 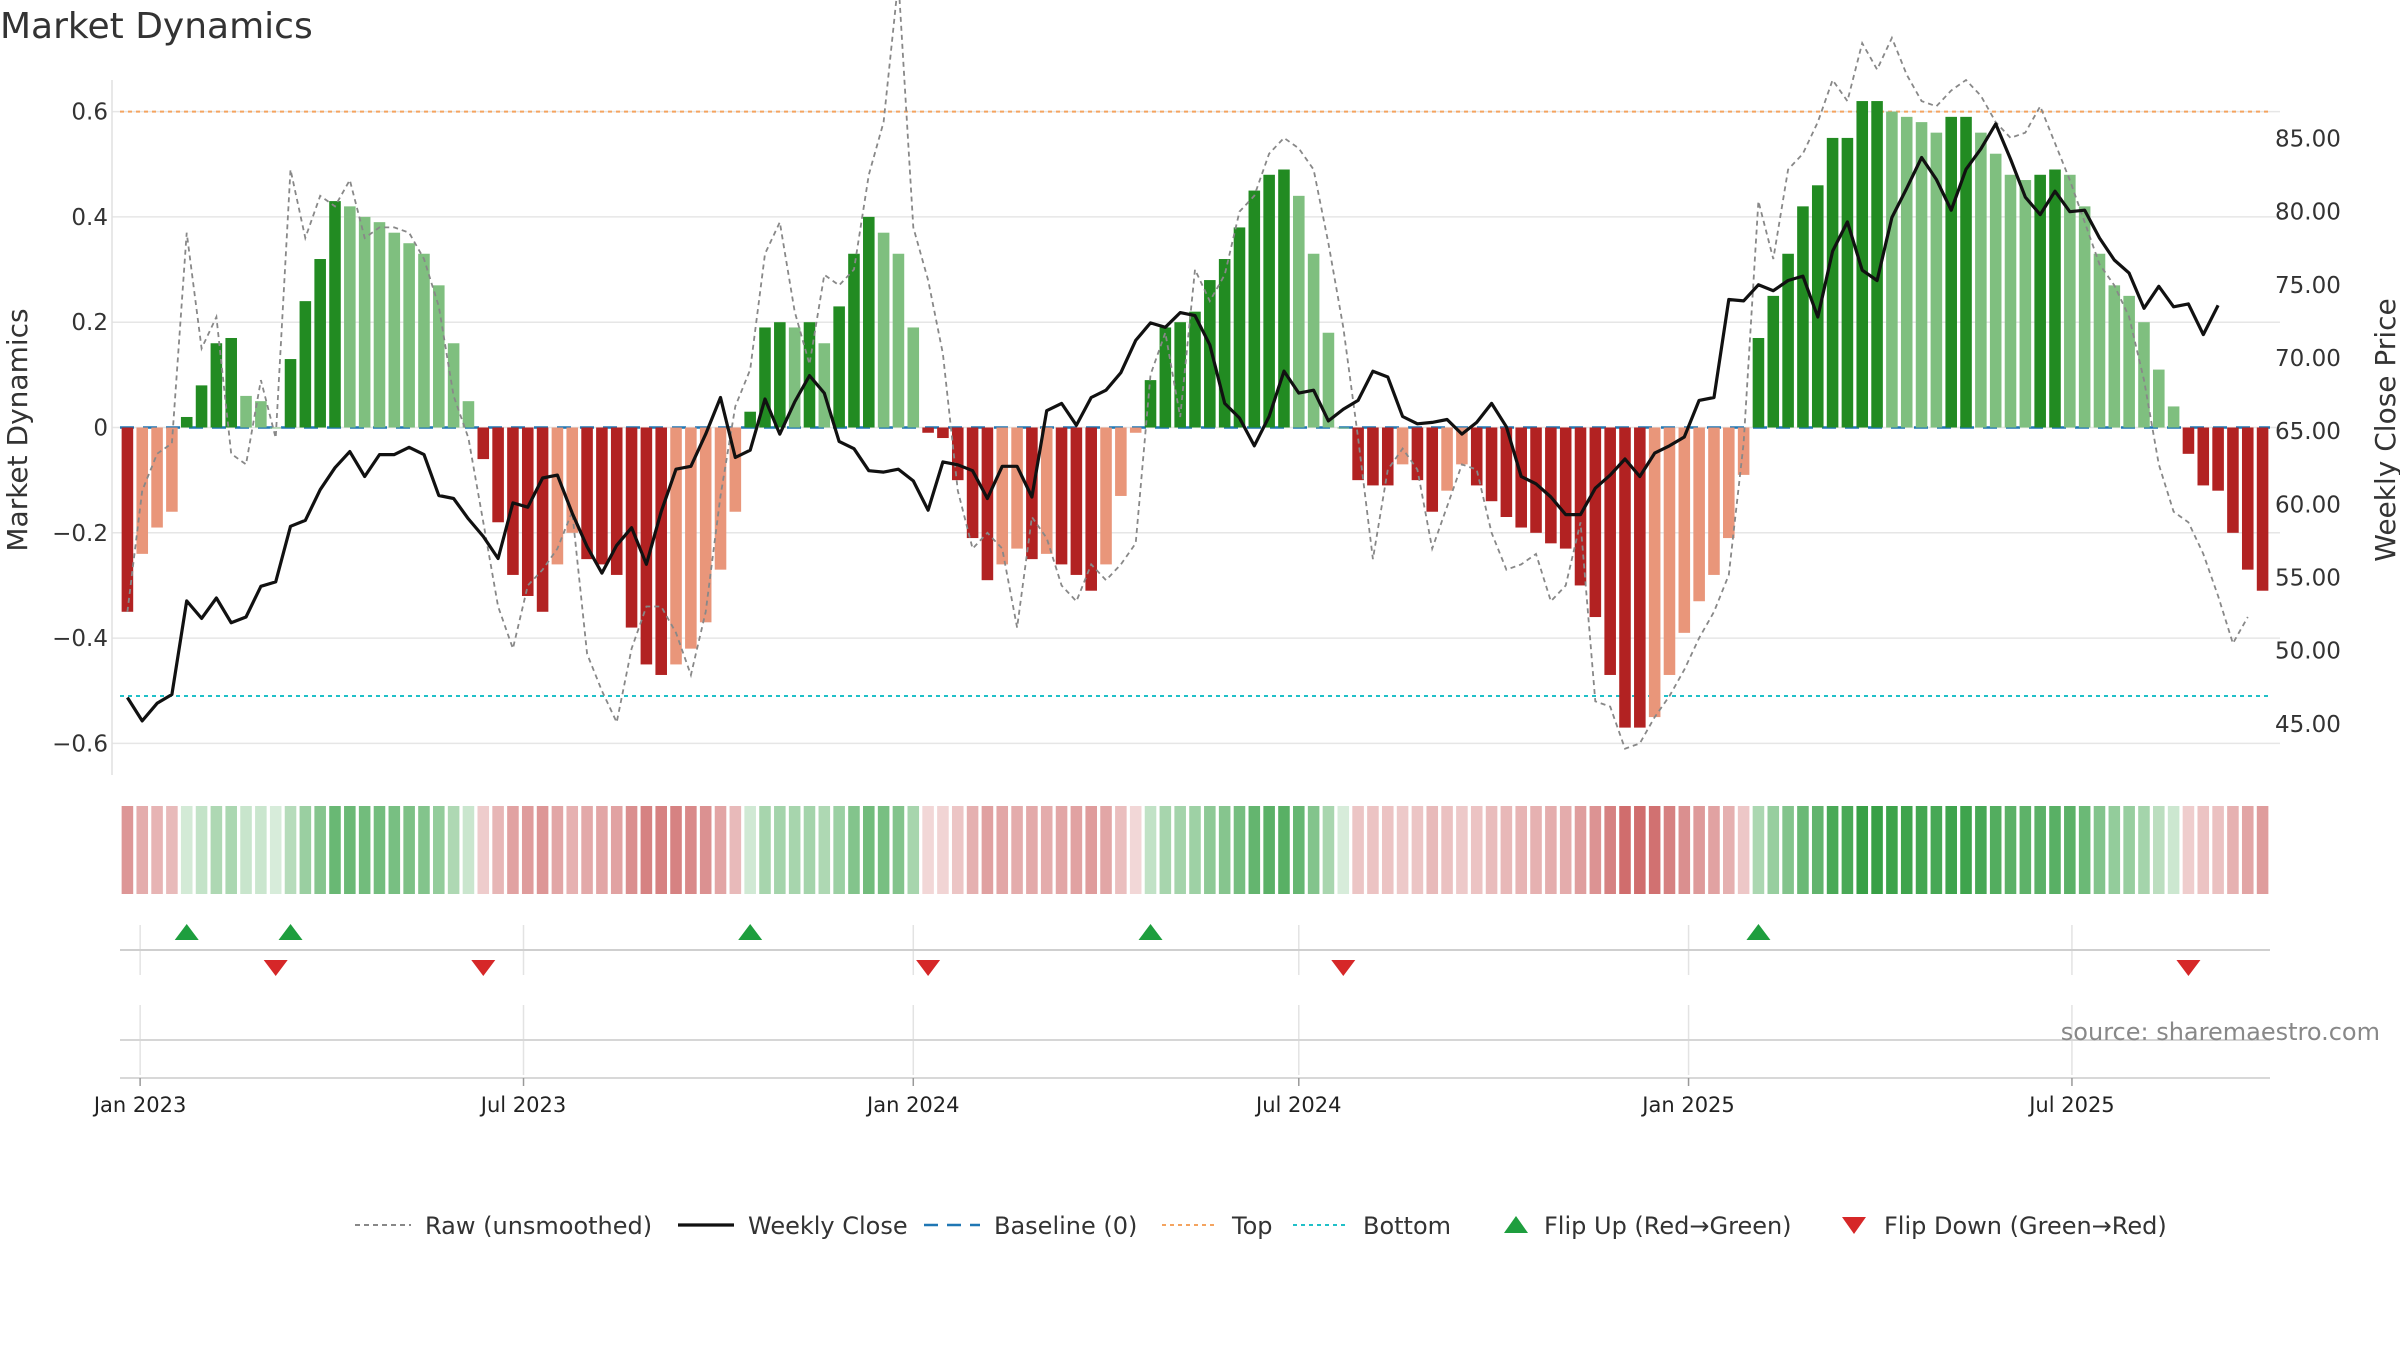 I want to click on y-left-tick-label: 0.4, so click(x=89, y=218).